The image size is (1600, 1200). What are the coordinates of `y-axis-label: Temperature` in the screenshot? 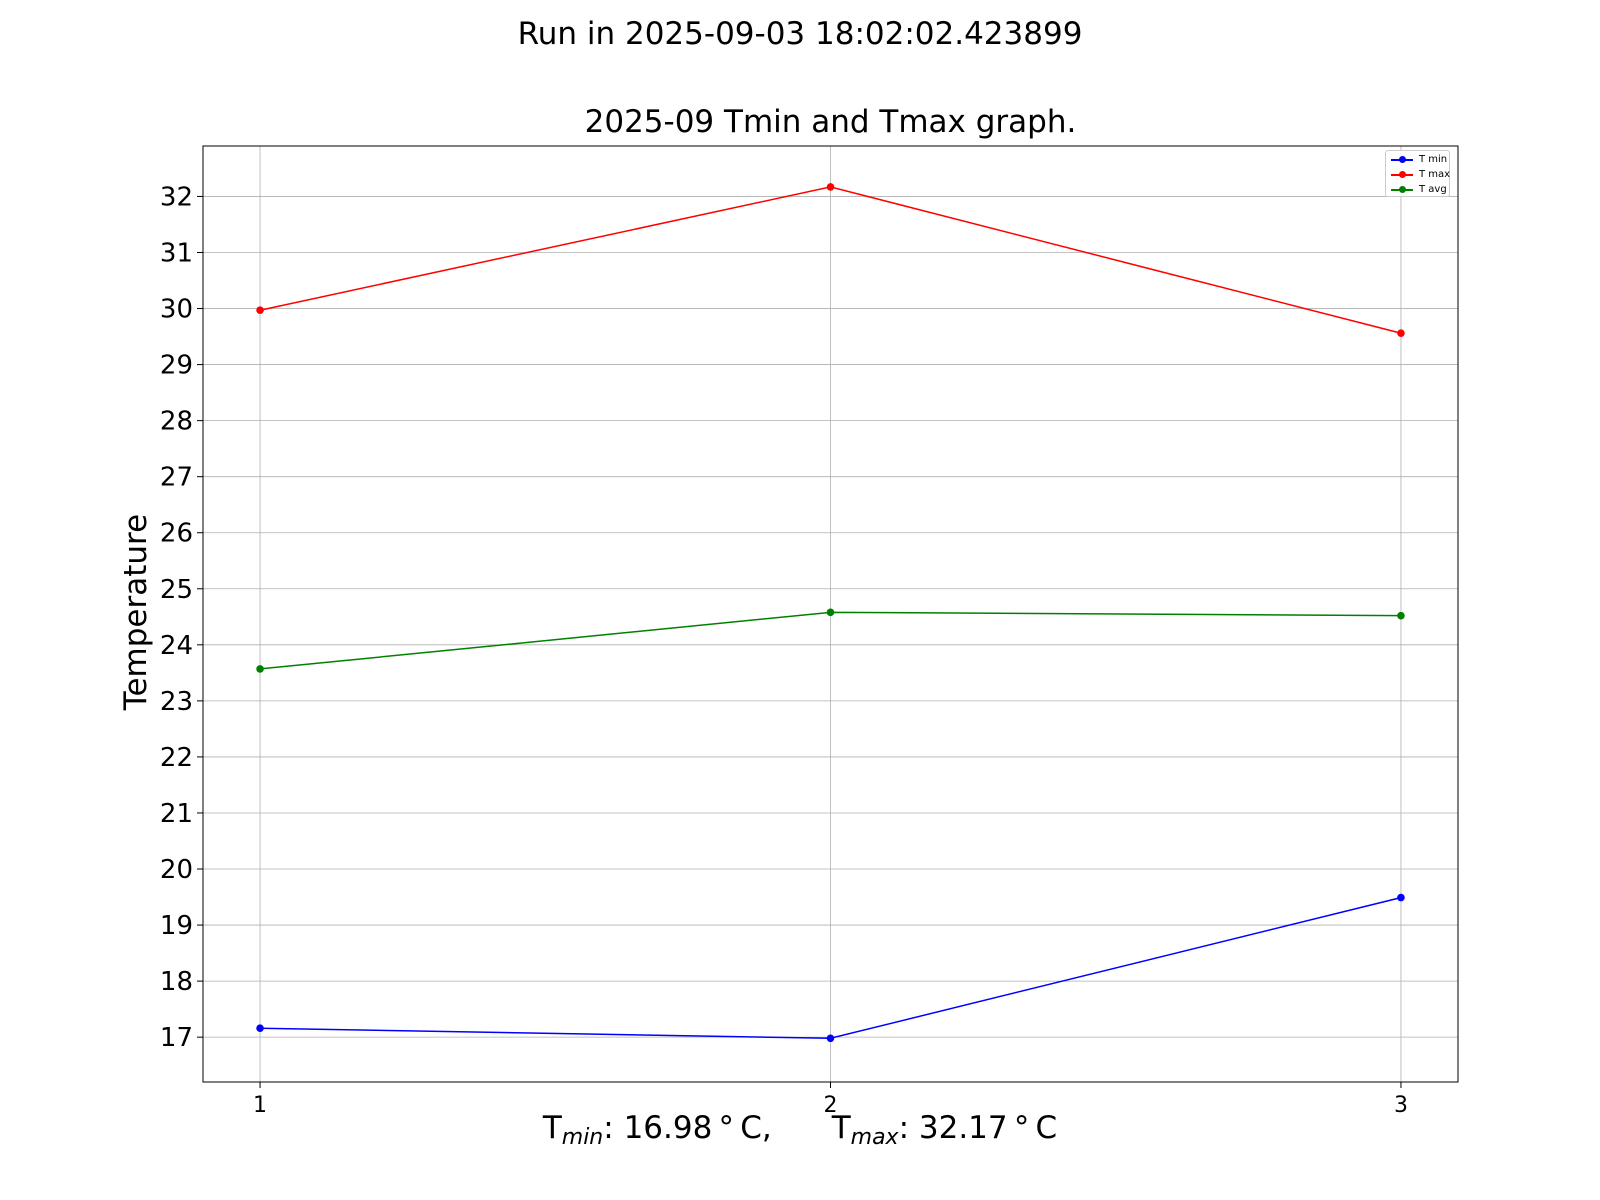 It's located at (136, 612).